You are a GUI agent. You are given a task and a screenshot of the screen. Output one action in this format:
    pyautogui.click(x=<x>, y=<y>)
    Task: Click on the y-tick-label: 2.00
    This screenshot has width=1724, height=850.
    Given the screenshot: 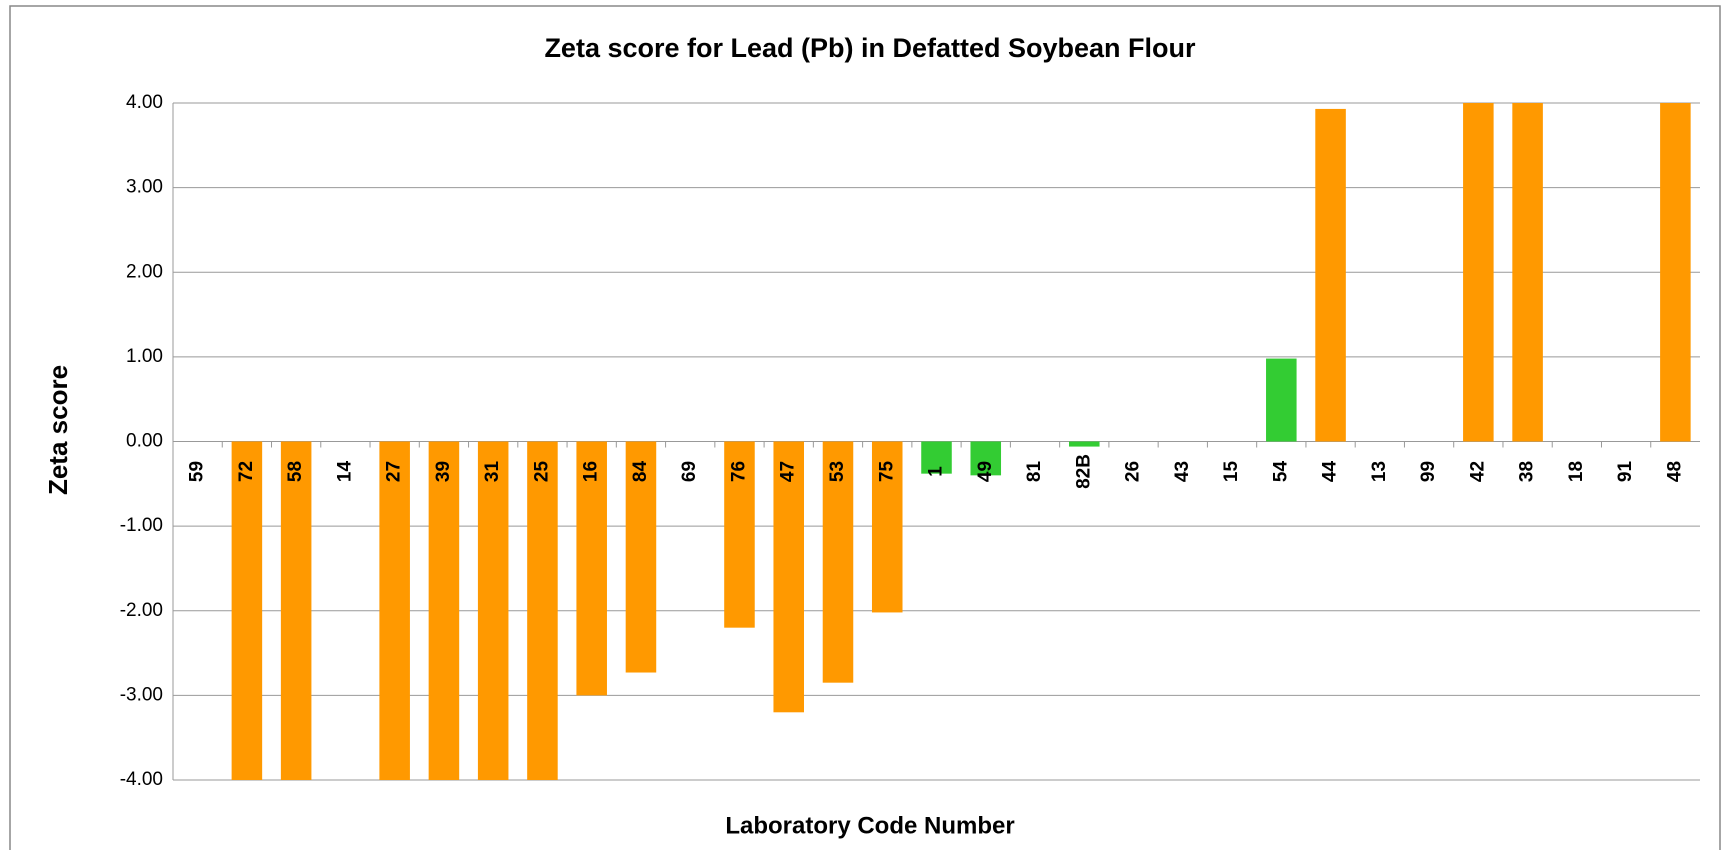 What is the action you would take?
    pyautogui.click(x=144, y=271)
    